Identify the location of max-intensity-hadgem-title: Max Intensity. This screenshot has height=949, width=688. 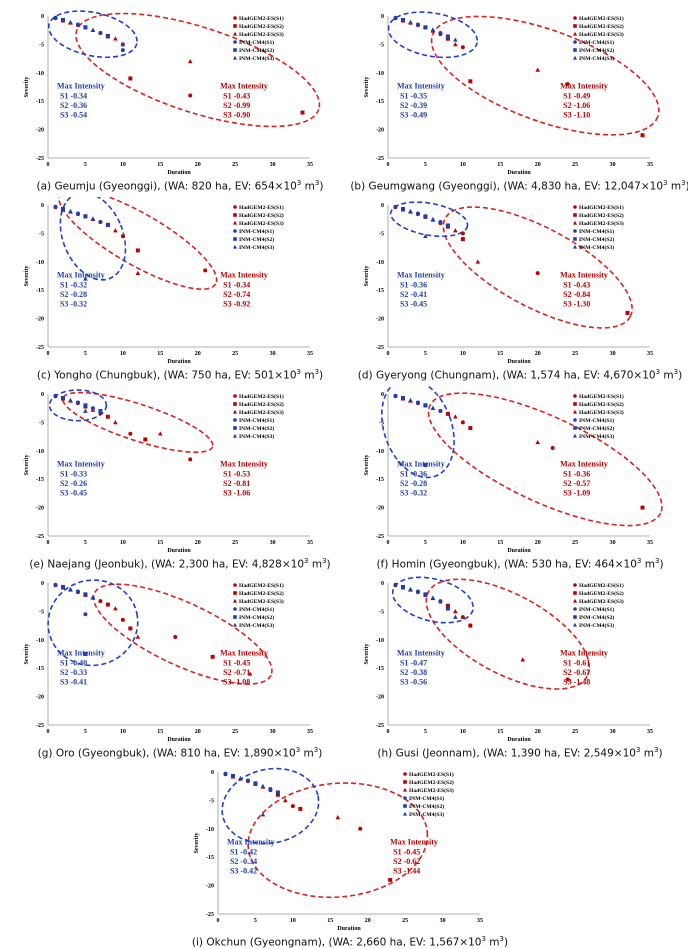
(244, 653).